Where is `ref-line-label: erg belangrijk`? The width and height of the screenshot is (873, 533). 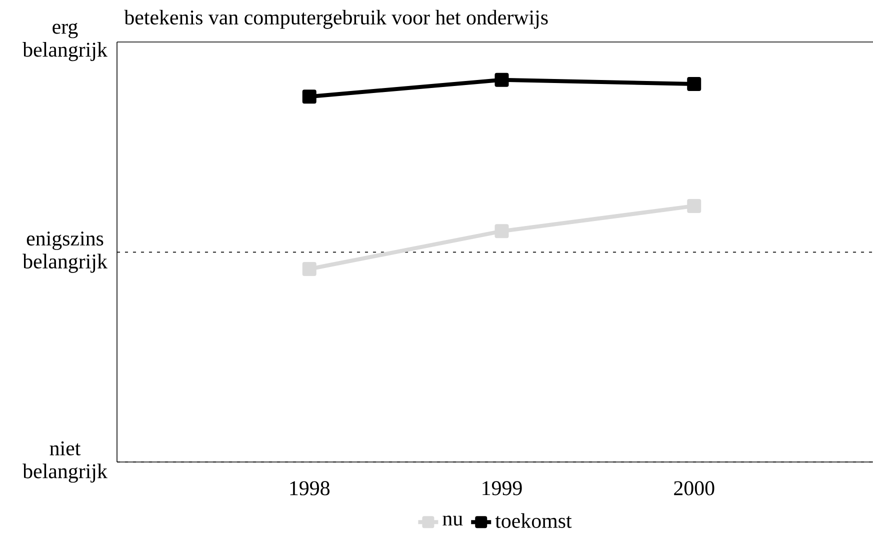
ref-line-label: erg belangrijk is located at coordinates (65, 42).